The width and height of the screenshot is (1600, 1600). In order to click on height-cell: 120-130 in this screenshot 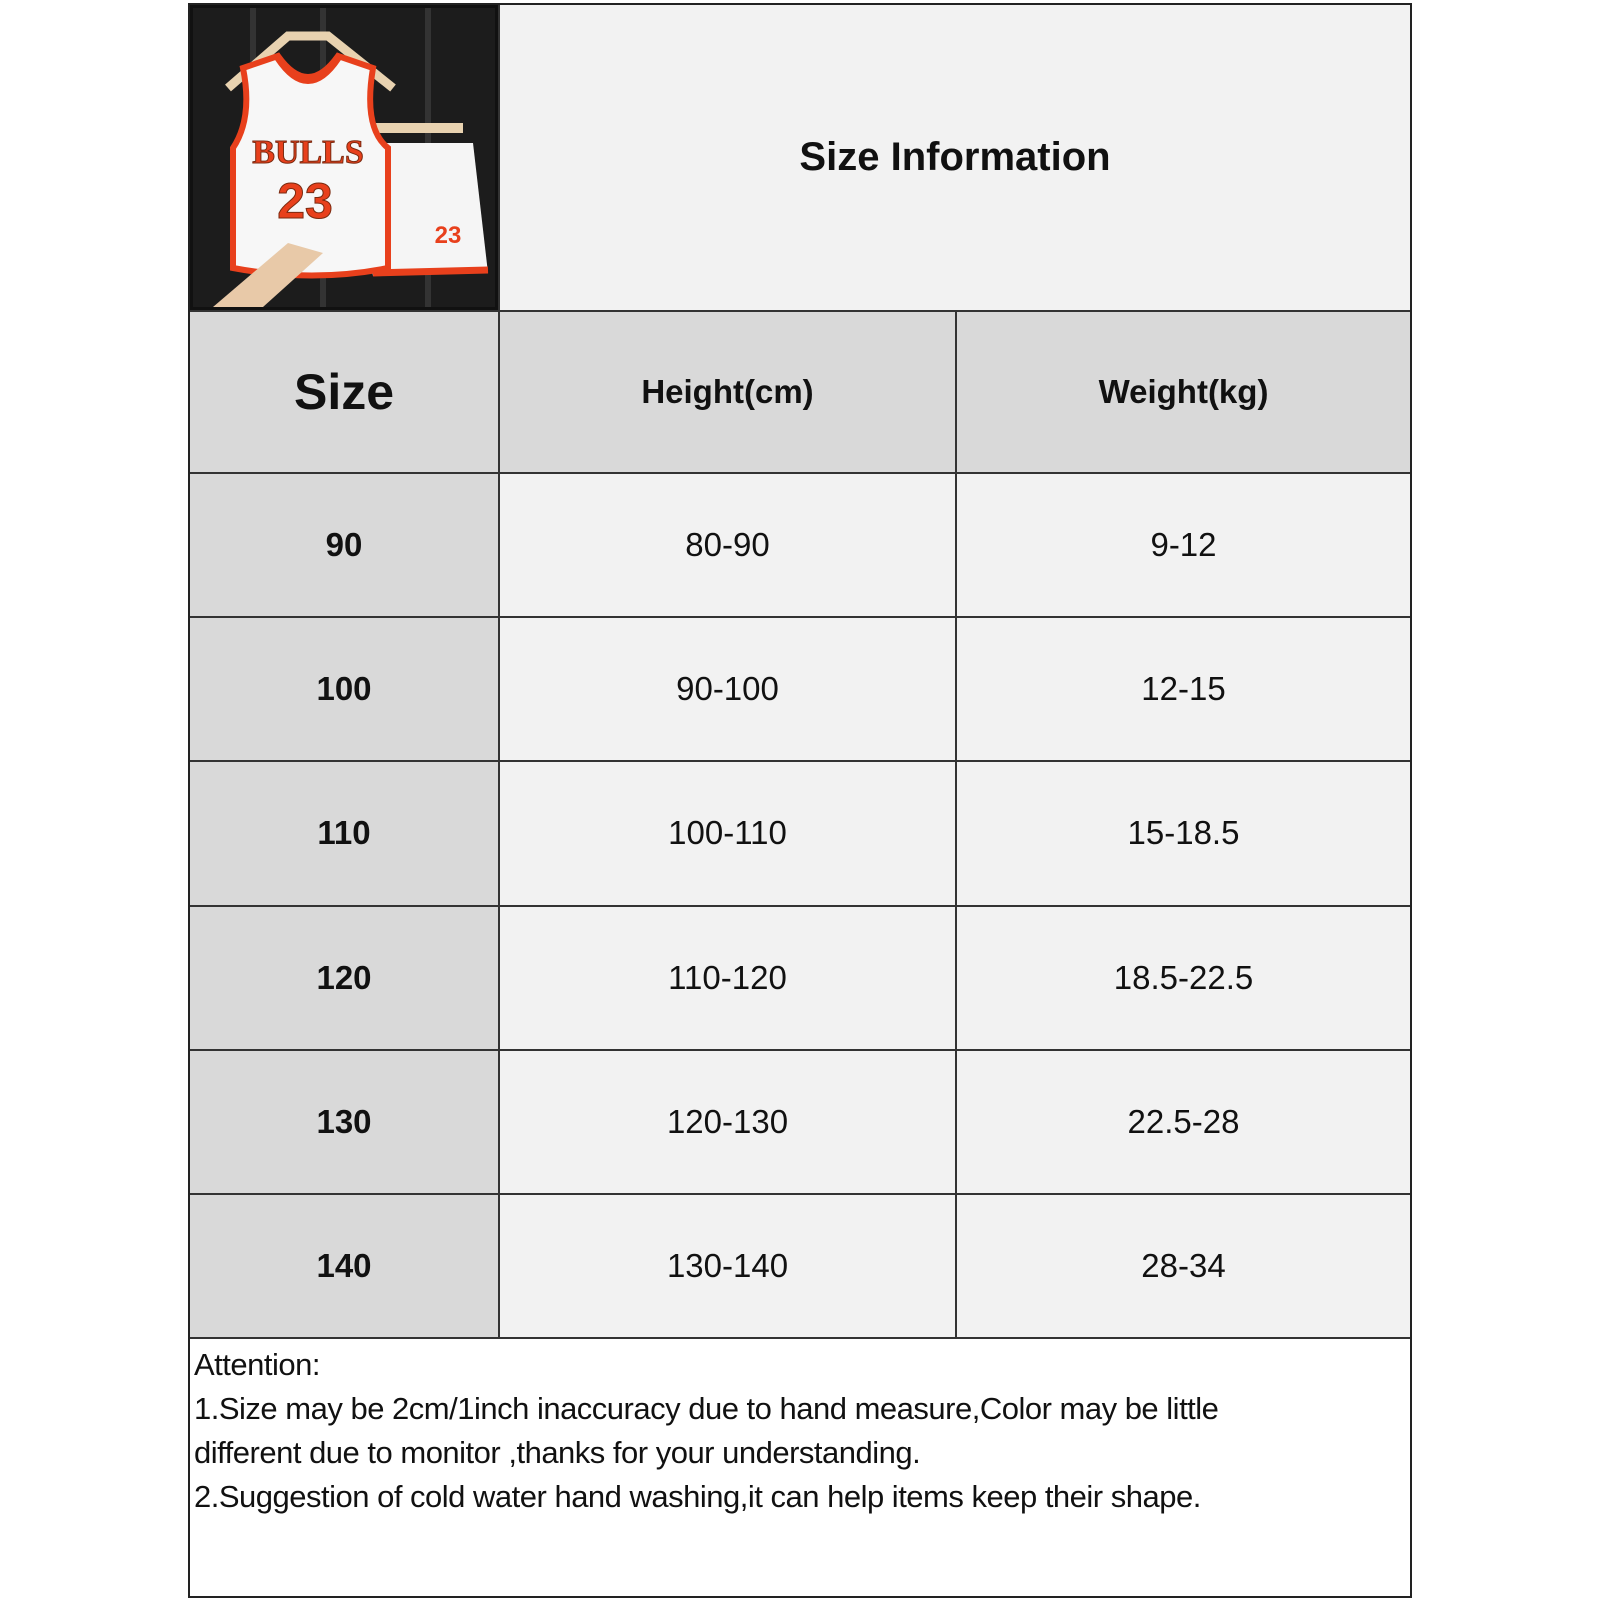, I will do `click(728, 1122)`.